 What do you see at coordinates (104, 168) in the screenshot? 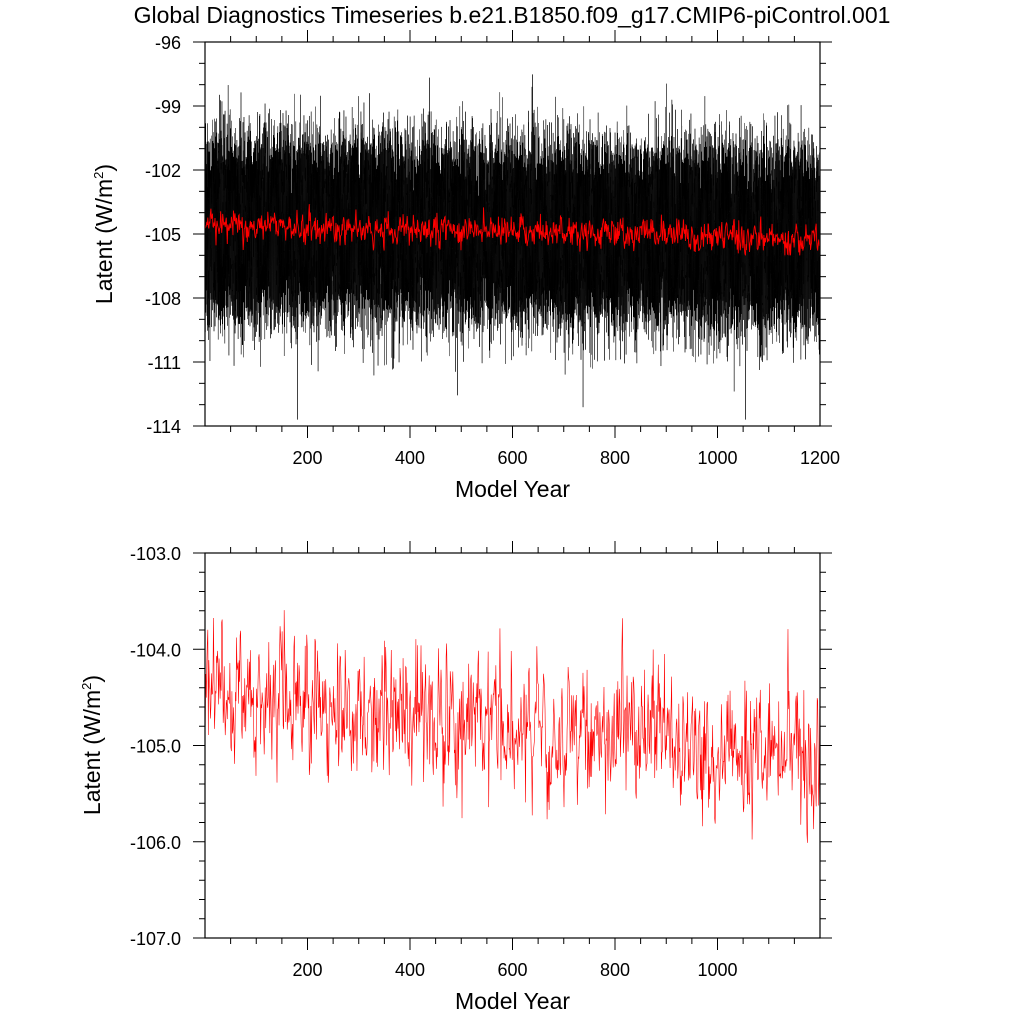
I see `top-y-title-close: )` at bounding box center [104, 168].